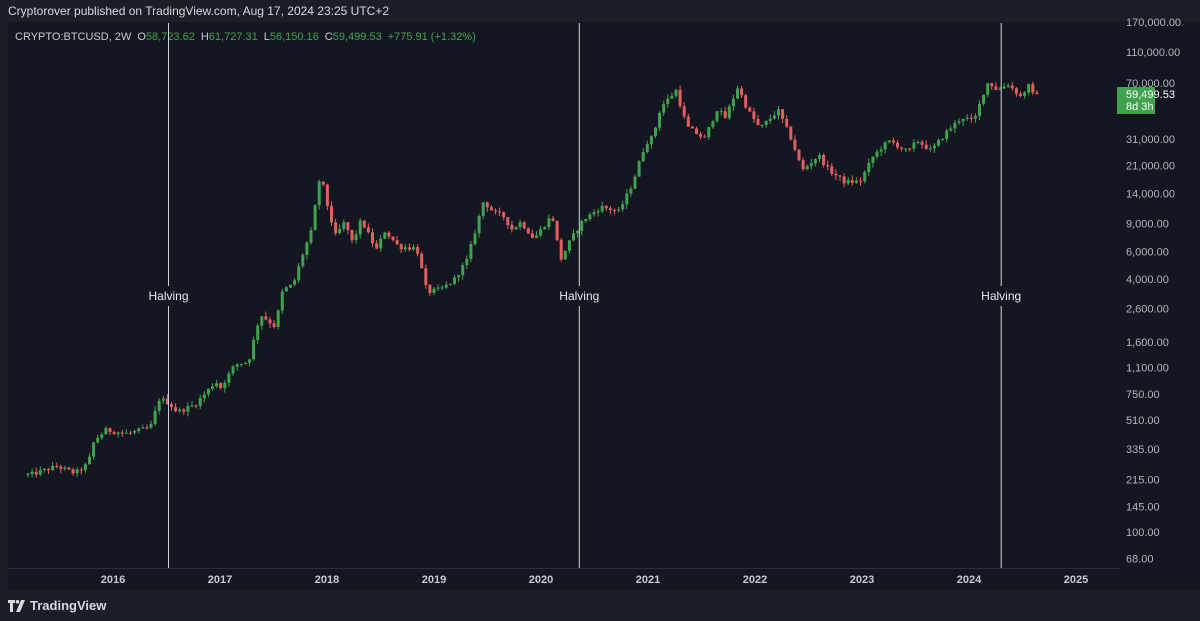  I want to click on tradingview-logo: TradingView, so click(57, 605).